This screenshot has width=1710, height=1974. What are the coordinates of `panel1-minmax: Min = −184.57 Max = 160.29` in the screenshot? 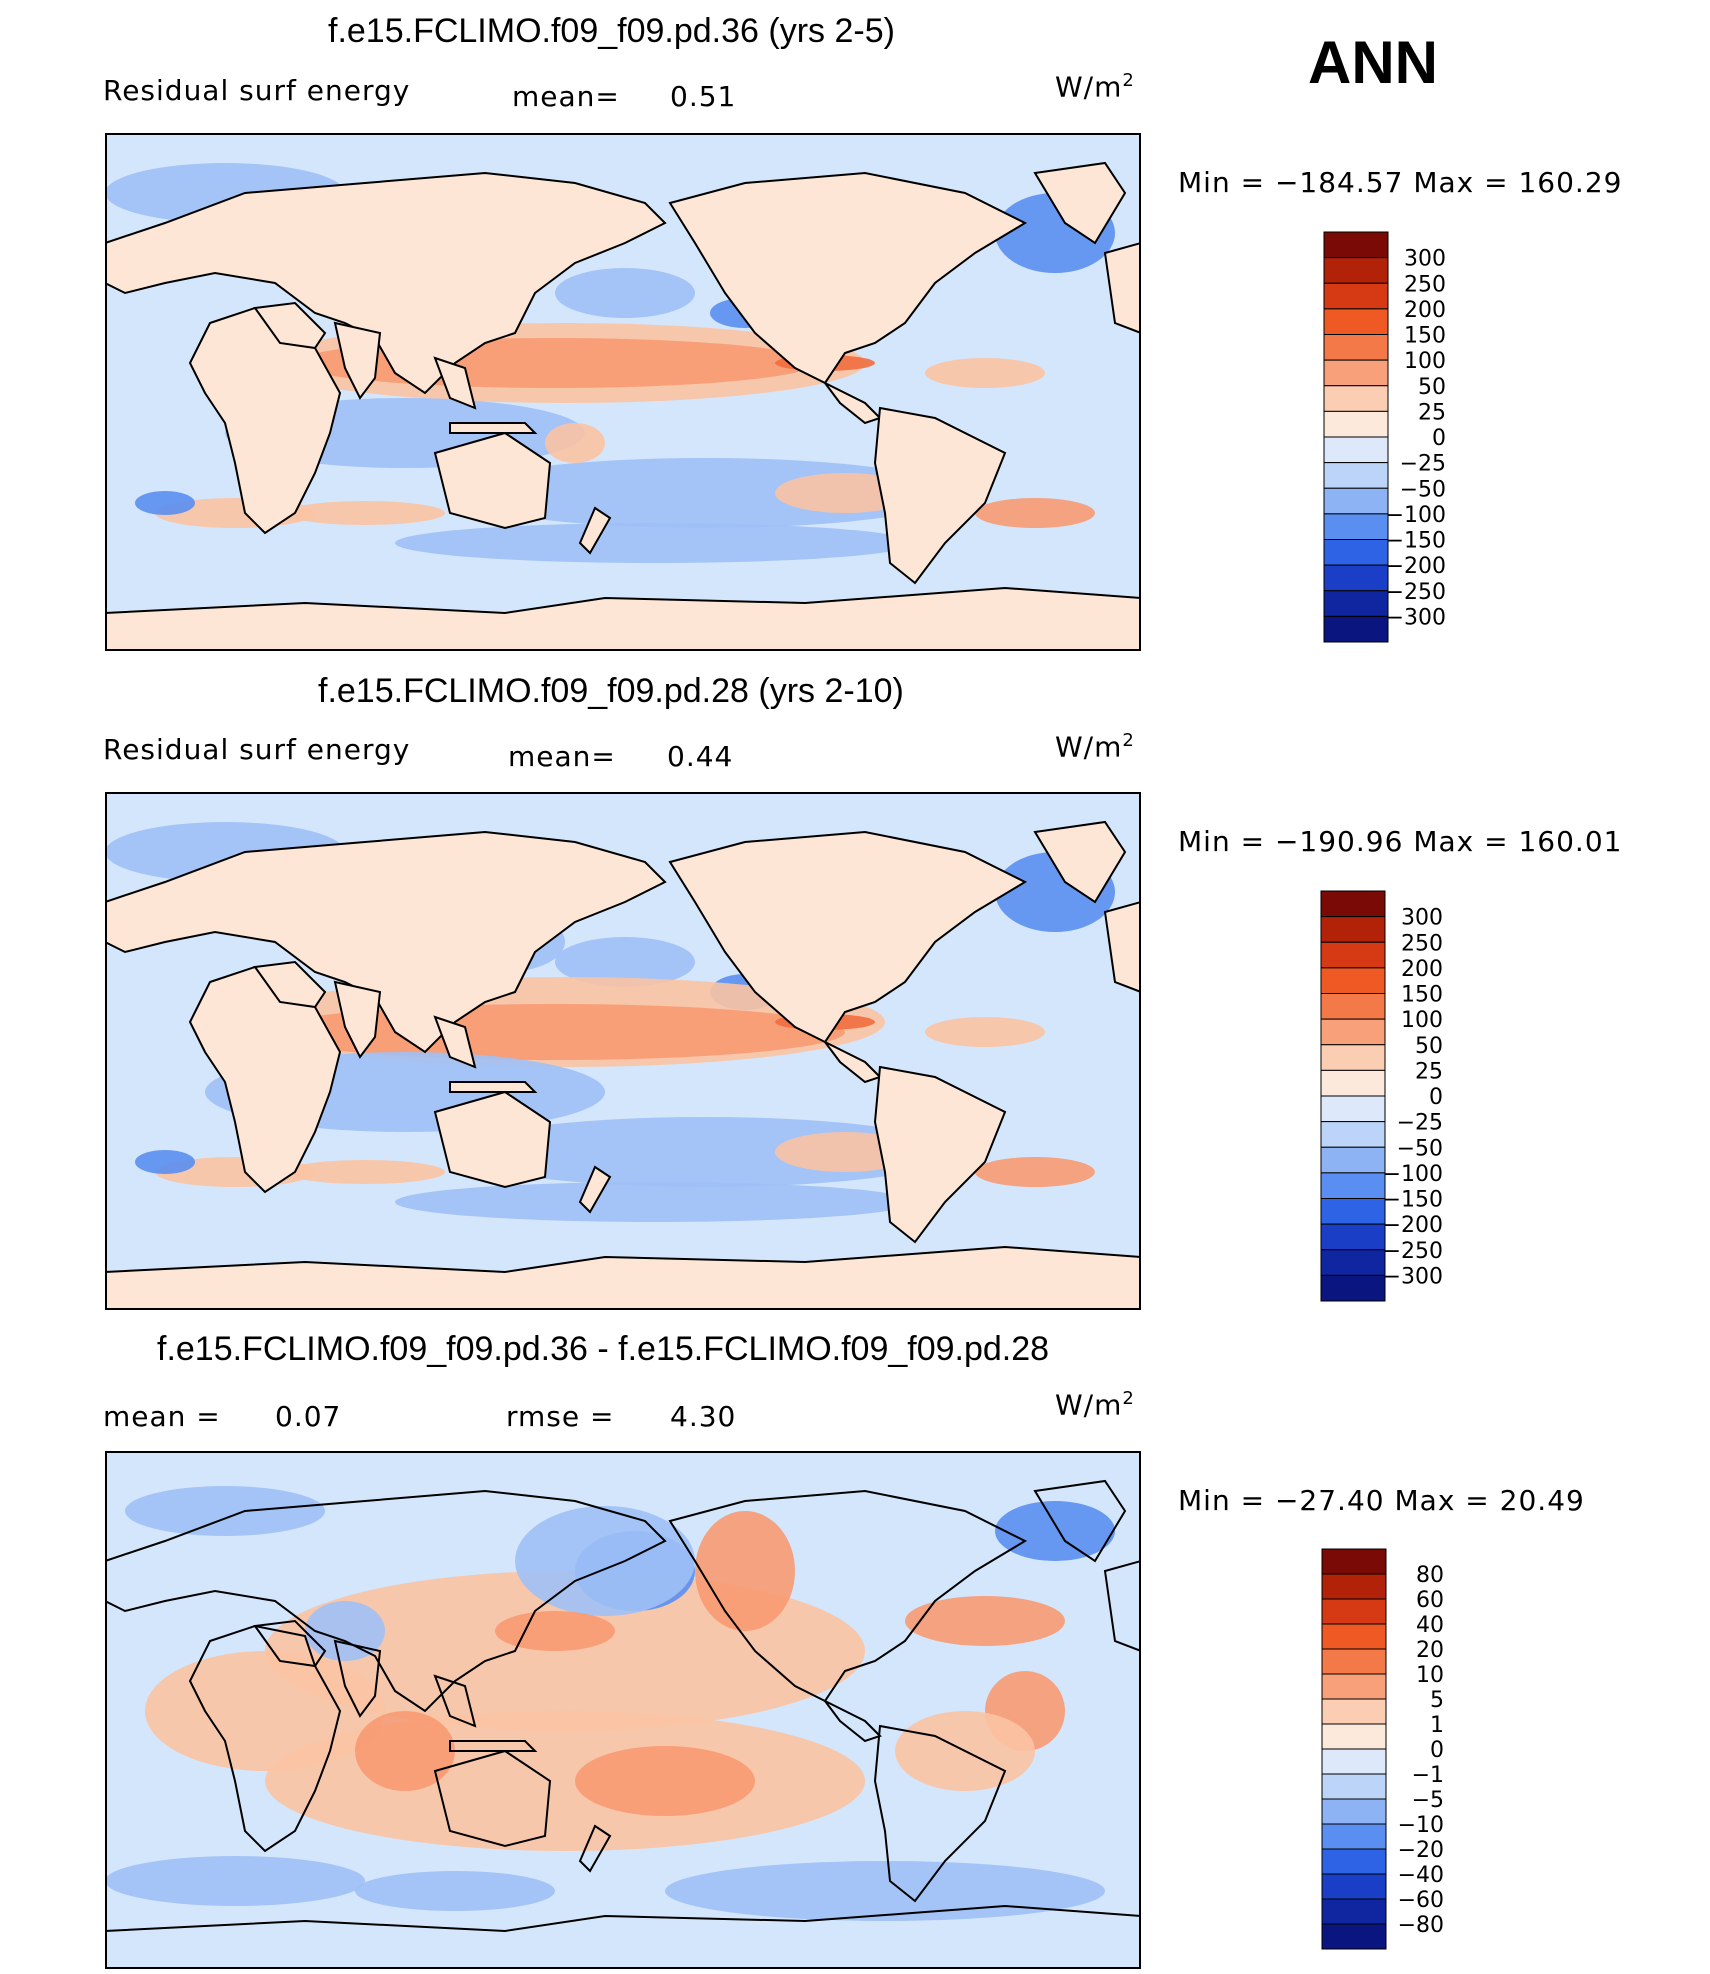 It's located at (1400, 182).